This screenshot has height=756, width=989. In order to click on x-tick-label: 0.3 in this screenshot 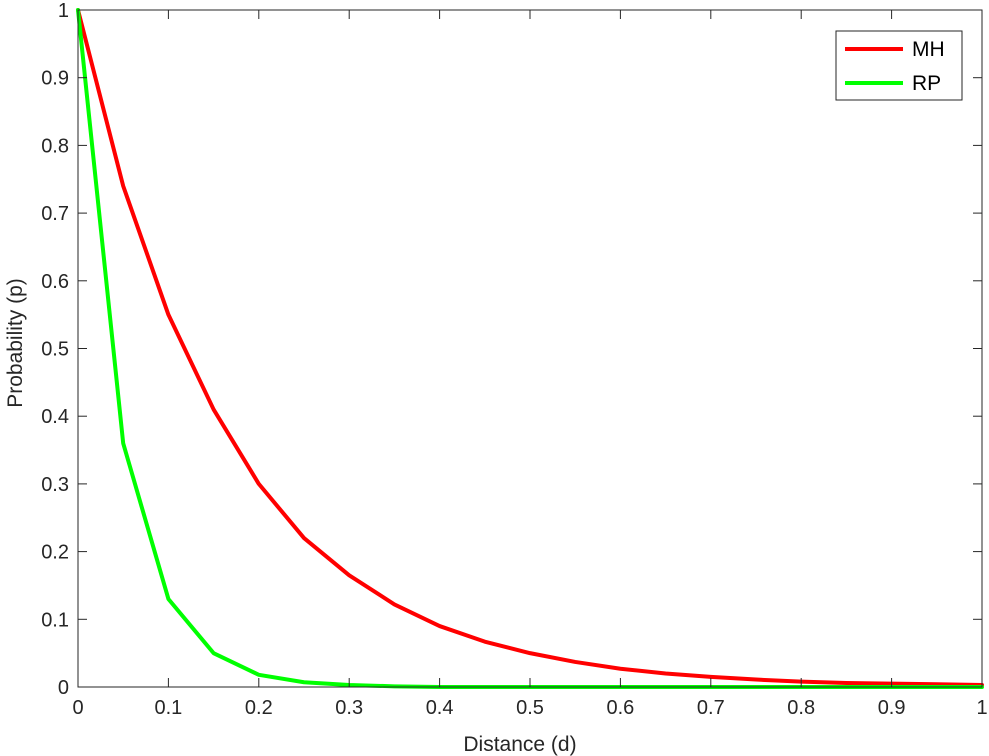, I will do `click(349, 708)`.